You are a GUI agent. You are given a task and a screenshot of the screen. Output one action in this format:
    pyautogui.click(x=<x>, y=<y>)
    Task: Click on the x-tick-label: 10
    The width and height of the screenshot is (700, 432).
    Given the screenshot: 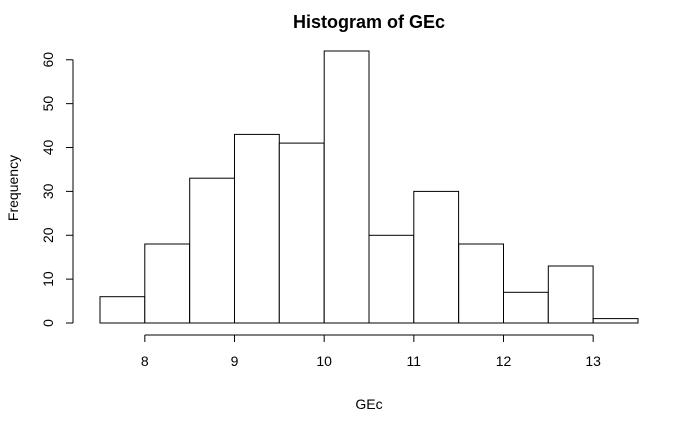 What is the action you would take?
    pyautogui.click(x=324, y=361)
    